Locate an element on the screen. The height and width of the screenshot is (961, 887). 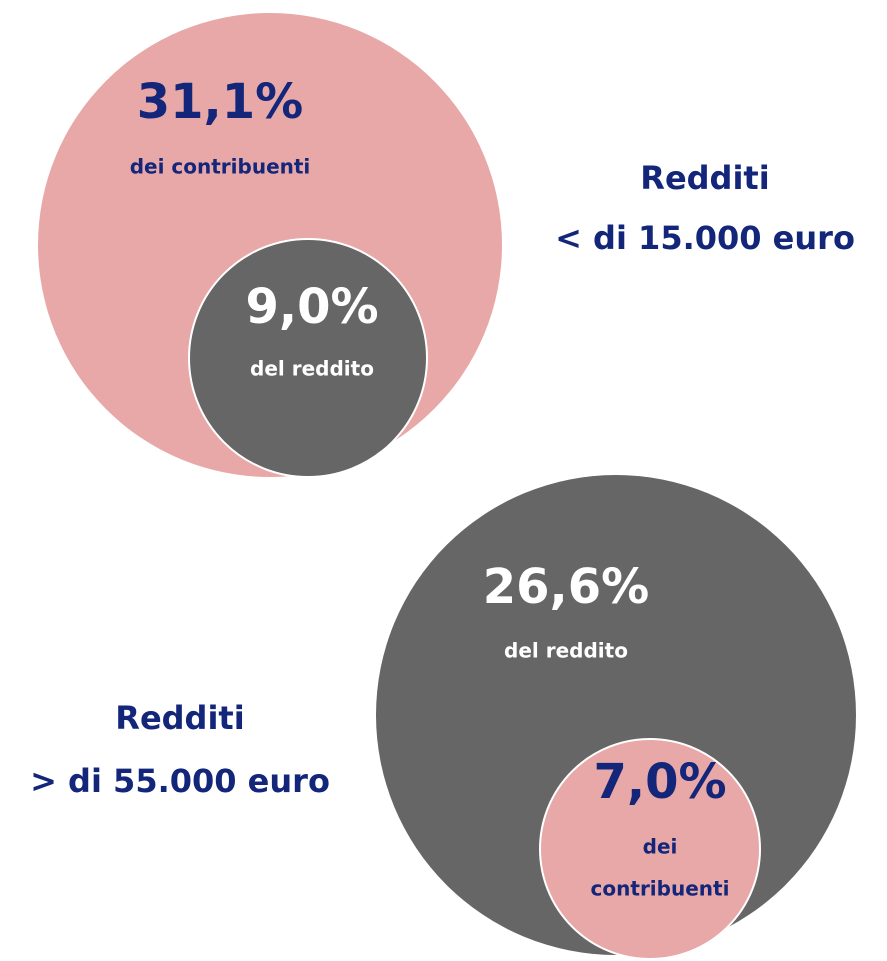
group-label: > di 55.000 euro is located at coordinates (180, 781).